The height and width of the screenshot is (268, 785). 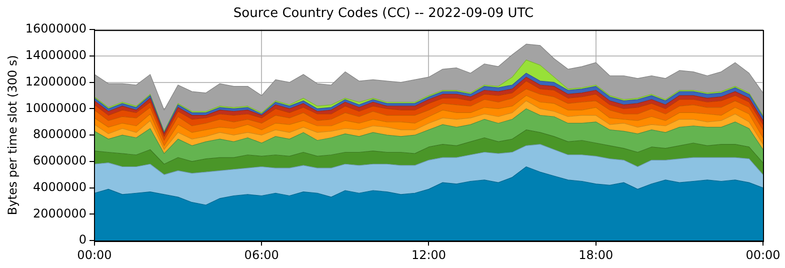 What do you see at coordinates (59, 134) in the screenshot?
I see `y-tick-label: 8000000` at bounding box center [59, 134].